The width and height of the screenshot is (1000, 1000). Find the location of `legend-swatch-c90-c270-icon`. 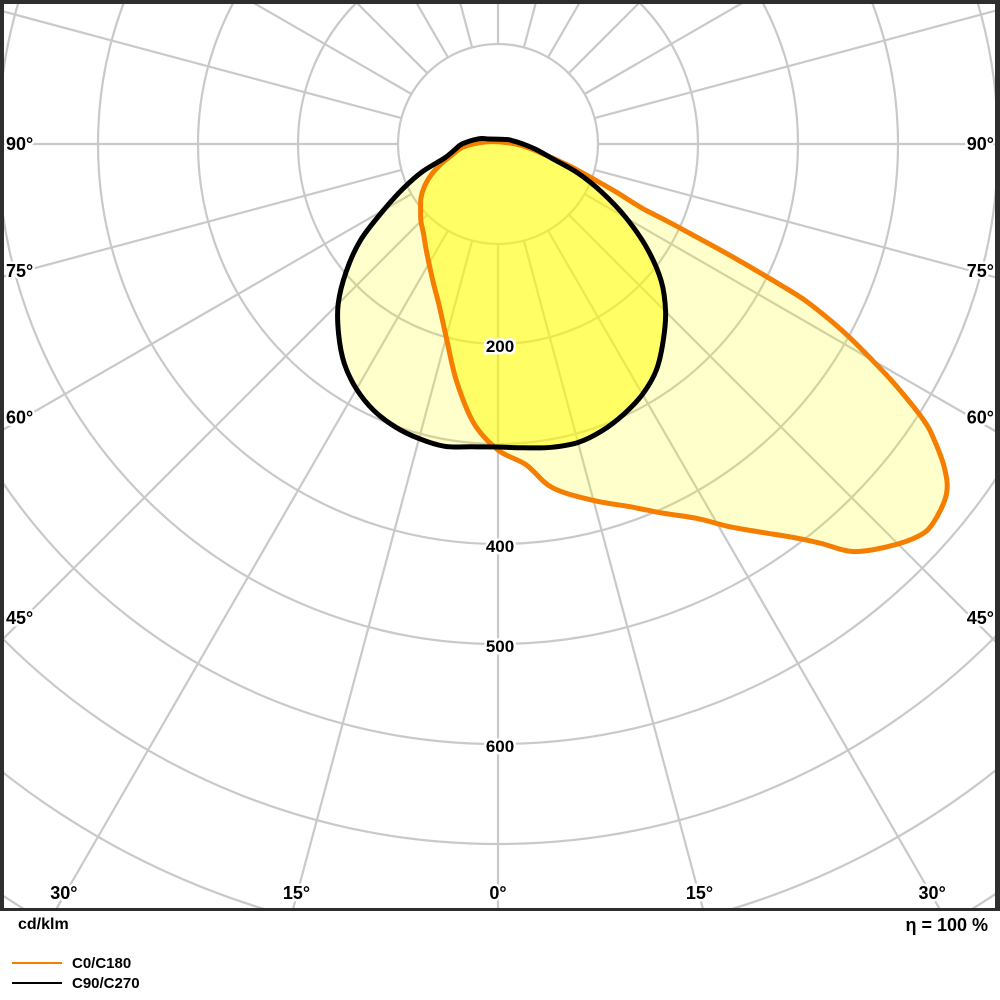

legend-swatch-c90-c270-icon is located at coordinates (37, 983).